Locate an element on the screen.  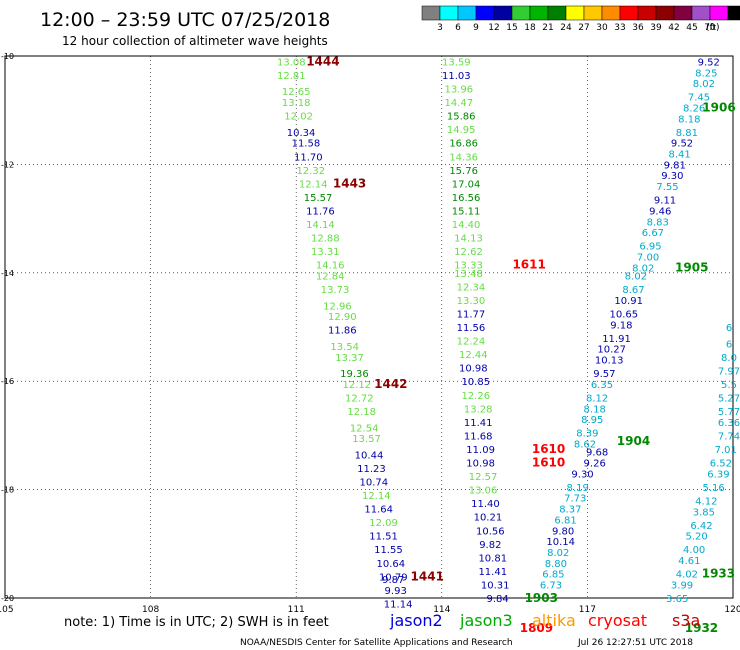
wave-height-value: 17.04 is located at coordinates (466, 184).